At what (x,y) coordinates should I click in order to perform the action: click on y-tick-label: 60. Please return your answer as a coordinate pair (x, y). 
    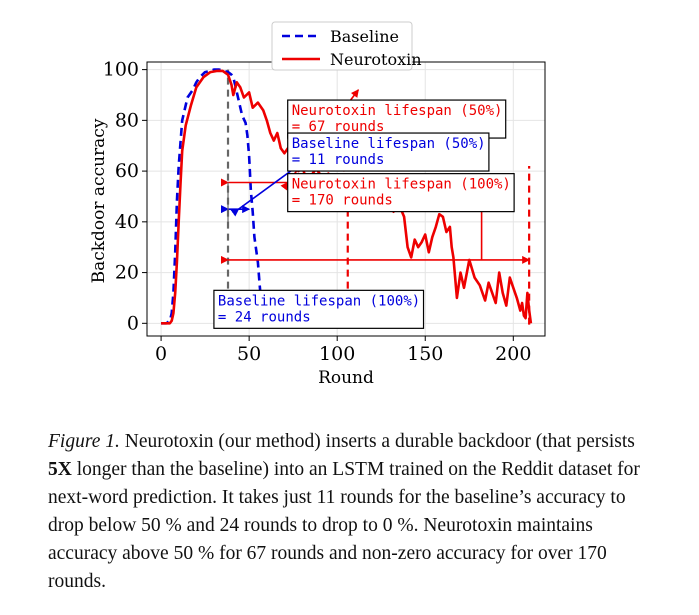
    Looking at the image, I should click on (127, 171).